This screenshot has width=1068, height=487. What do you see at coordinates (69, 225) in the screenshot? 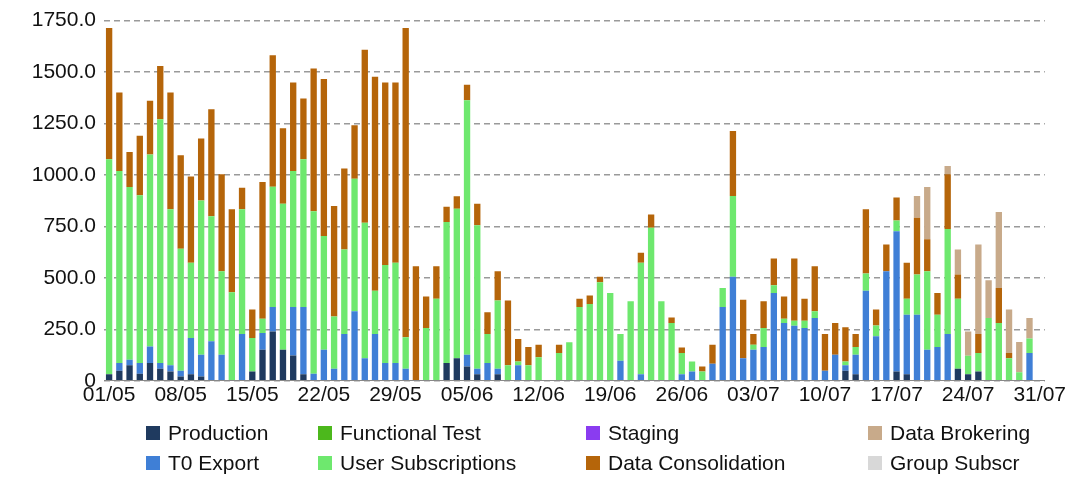
I see `y-tick-label: 750.0` at bounding box center [69, 225].